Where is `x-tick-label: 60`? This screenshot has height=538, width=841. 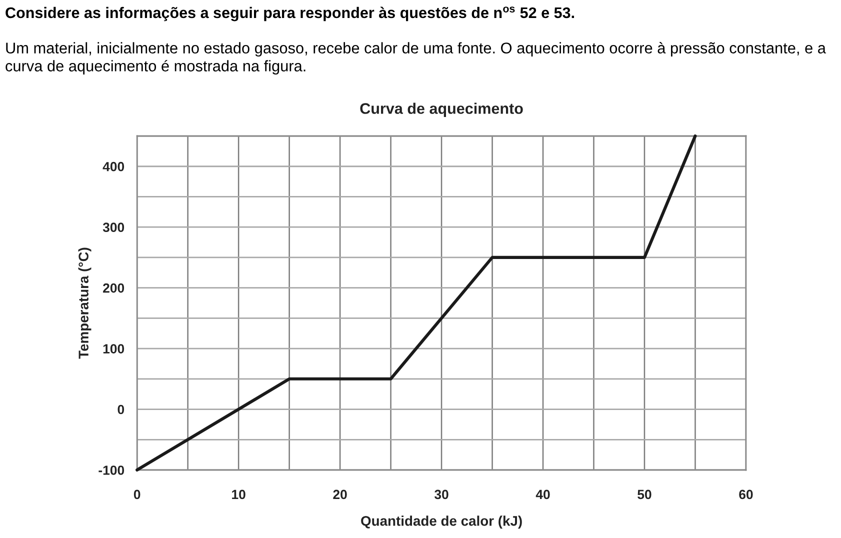 x-tick-label: 60 is located at coordinates (746, 495).